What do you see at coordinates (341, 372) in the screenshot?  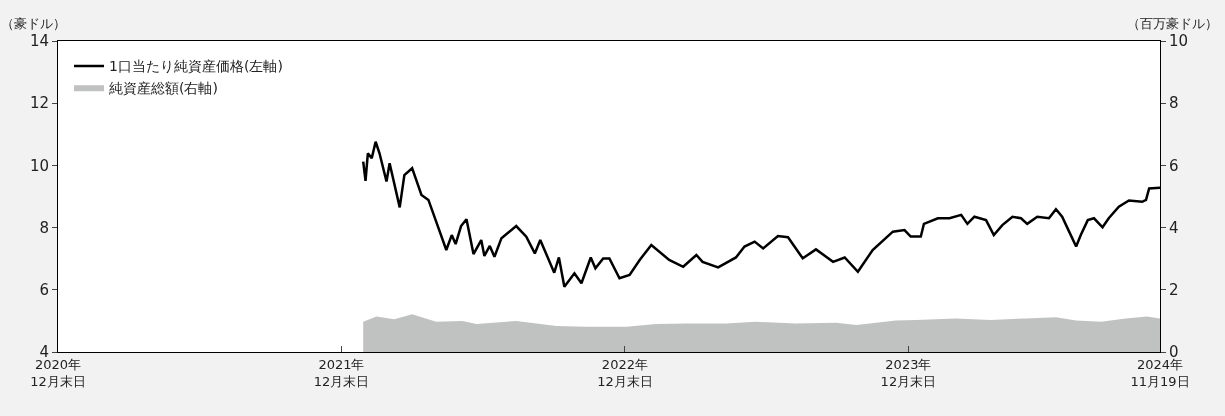 I see `x-tick-label: 2021年 12月末日` at bounding box center [341, 372].